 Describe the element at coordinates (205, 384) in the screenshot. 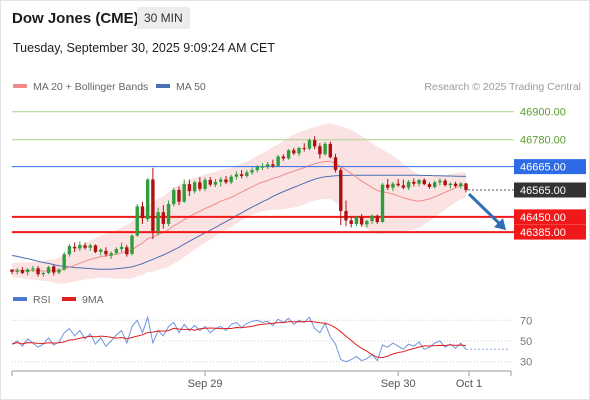

I see `time-axis-label: Sep 29` at that location.